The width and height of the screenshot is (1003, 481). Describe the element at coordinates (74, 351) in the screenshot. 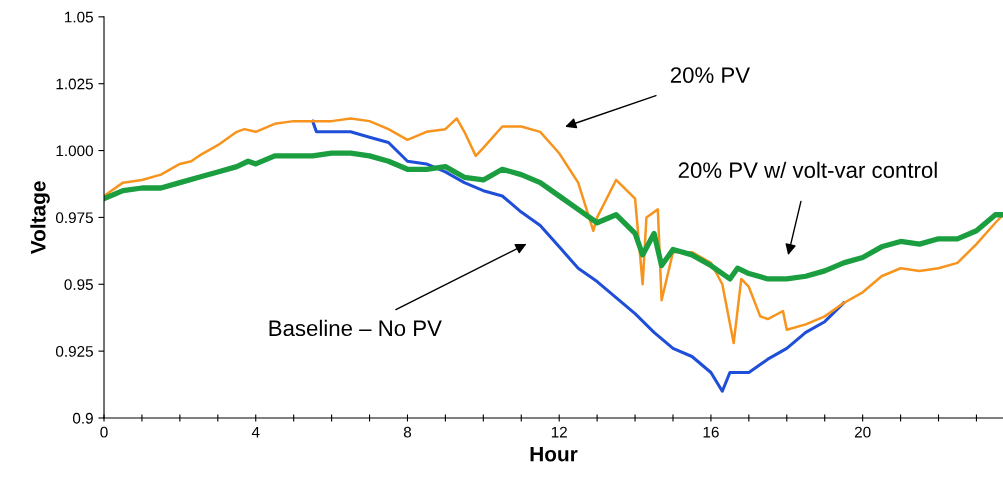

I see `y-tick-label: 0.925` at that location.